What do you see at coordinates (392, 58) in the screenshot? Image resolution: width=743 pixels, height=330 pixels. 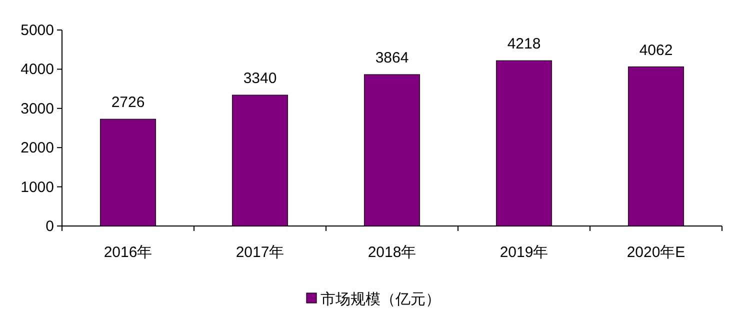 I see `data-label: 3864` at bounding box center [392, 58].